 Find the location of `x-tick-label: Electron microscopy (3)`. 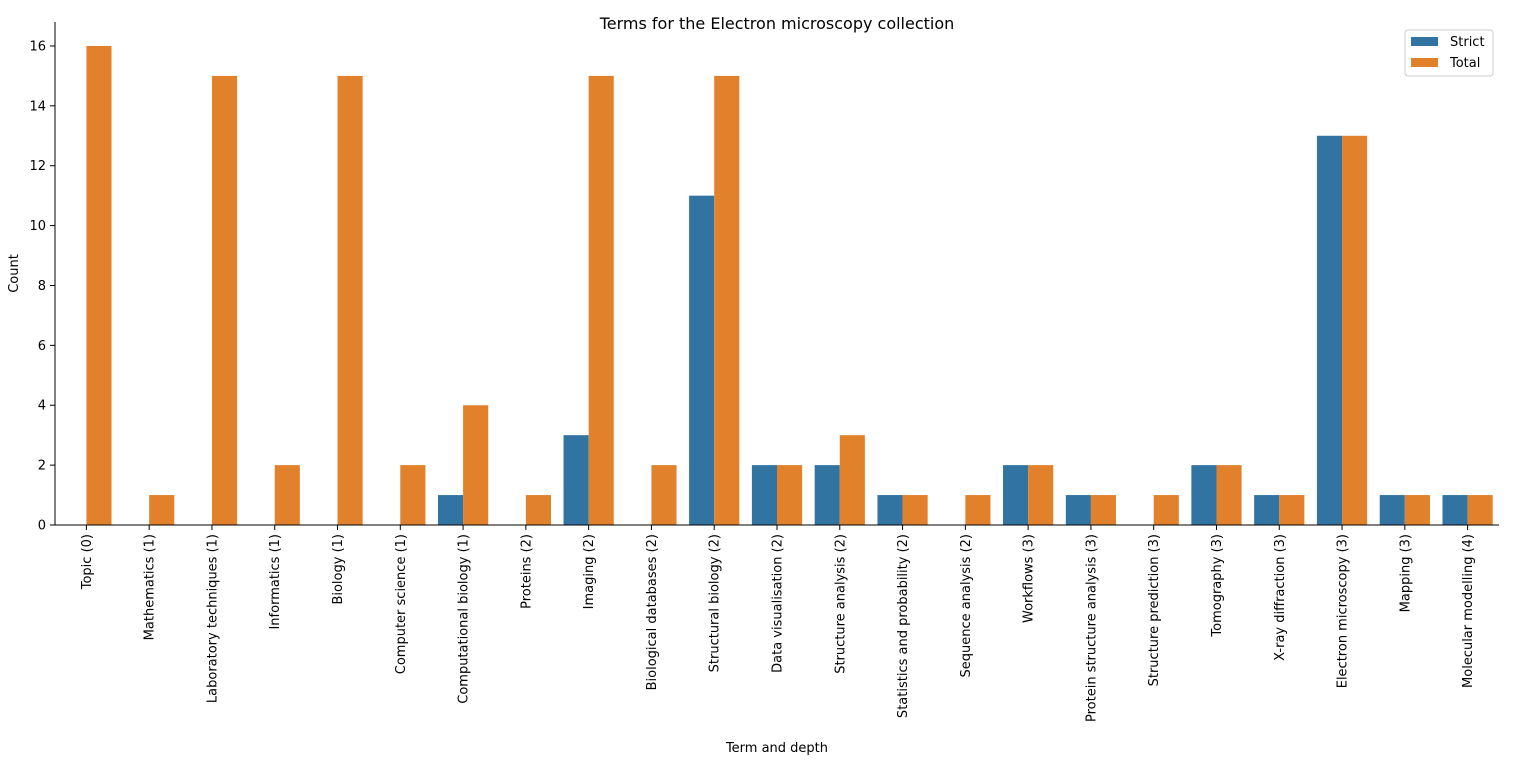

x-tick-label: Electron microscopy (3) is located at coordinates (1343, 611).